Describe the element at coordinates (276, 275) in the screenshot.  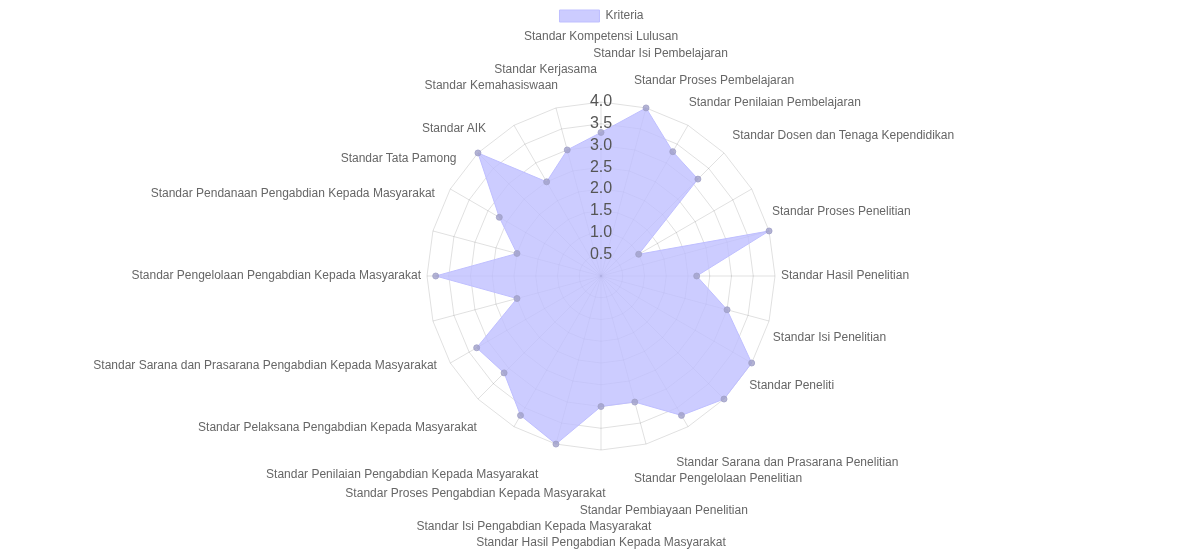
I see `spoke-label: Standar Pengelolaan Pengabdian Kepada Masyarakat` at that location.